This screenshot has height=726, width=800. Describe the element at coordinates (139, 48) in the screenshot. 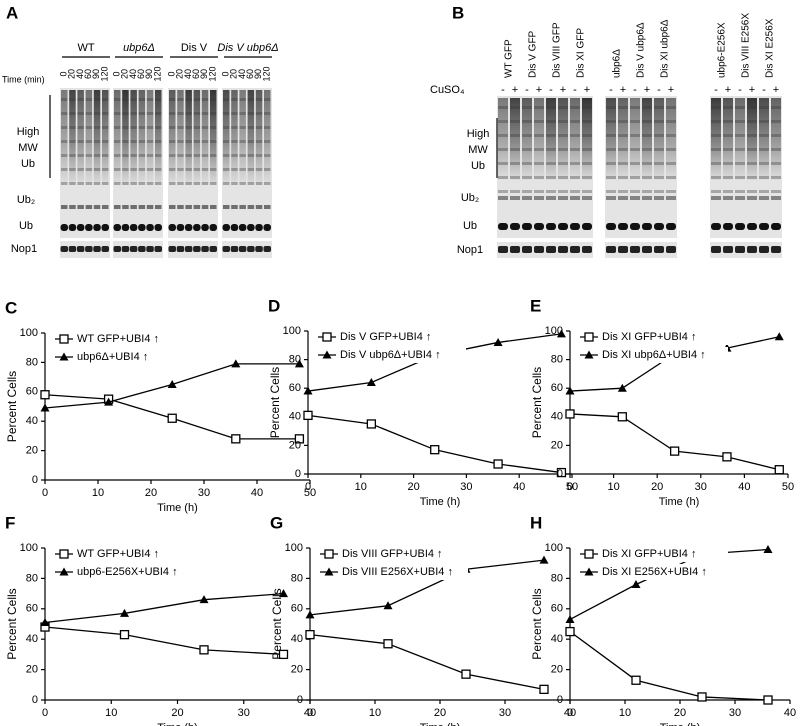

I see `group-label: ubp6Δ` at that location.